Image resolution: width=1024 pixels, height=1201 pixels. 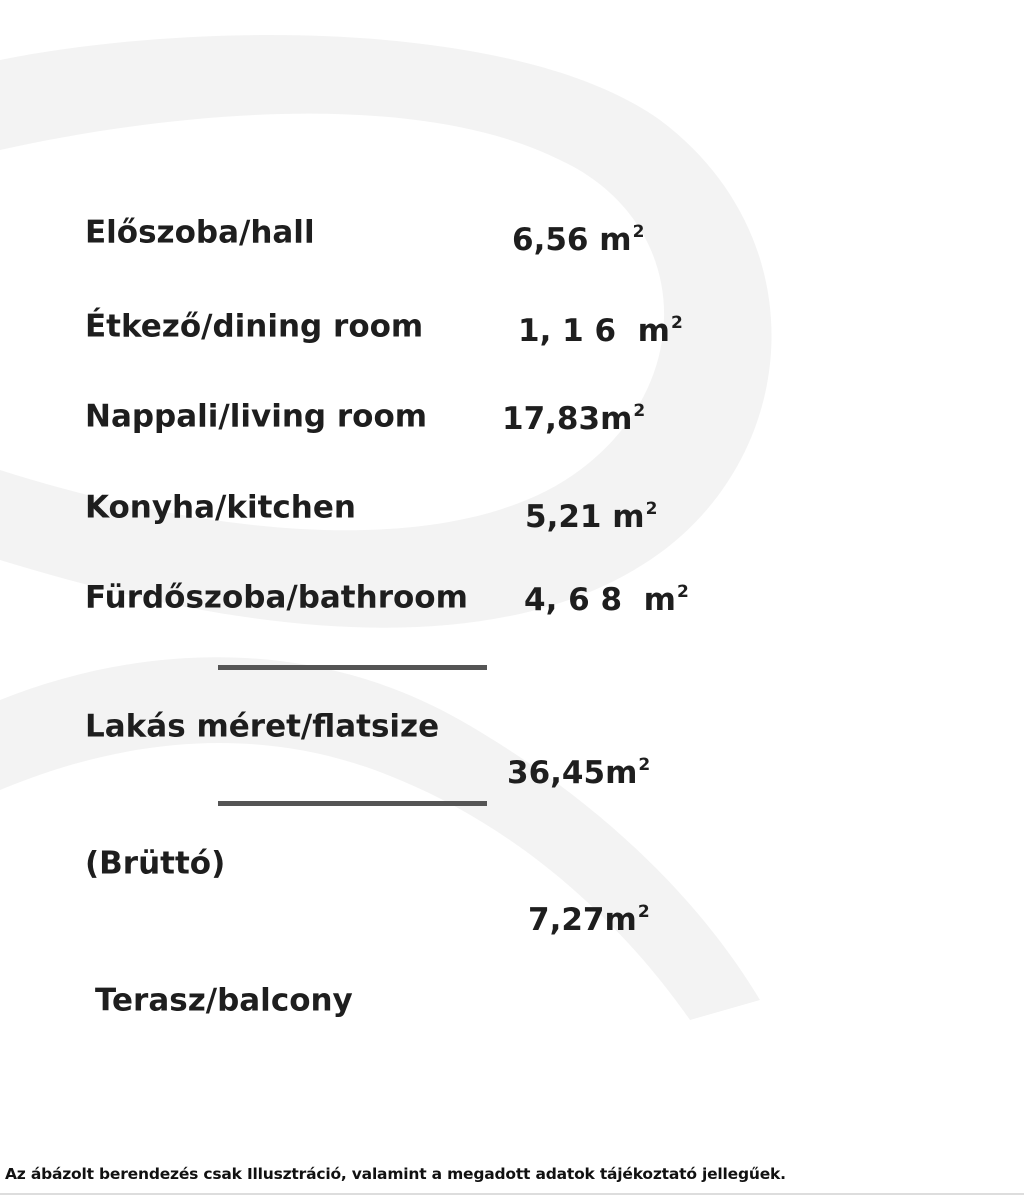 What do you see at coordinates (352, 667) in the screenshot?
I see `divider-top` at bounding box center [352, 667].